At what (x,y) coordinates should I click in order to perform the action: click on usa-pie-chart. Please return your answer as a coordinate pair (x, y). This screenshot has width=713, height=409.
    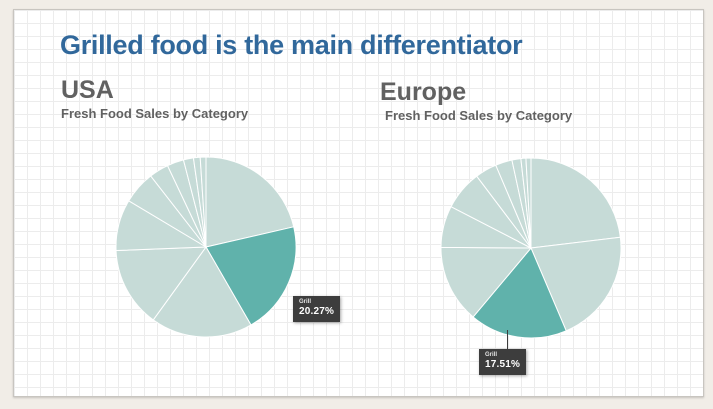
    Looking at the image, I should click on (206, 247).